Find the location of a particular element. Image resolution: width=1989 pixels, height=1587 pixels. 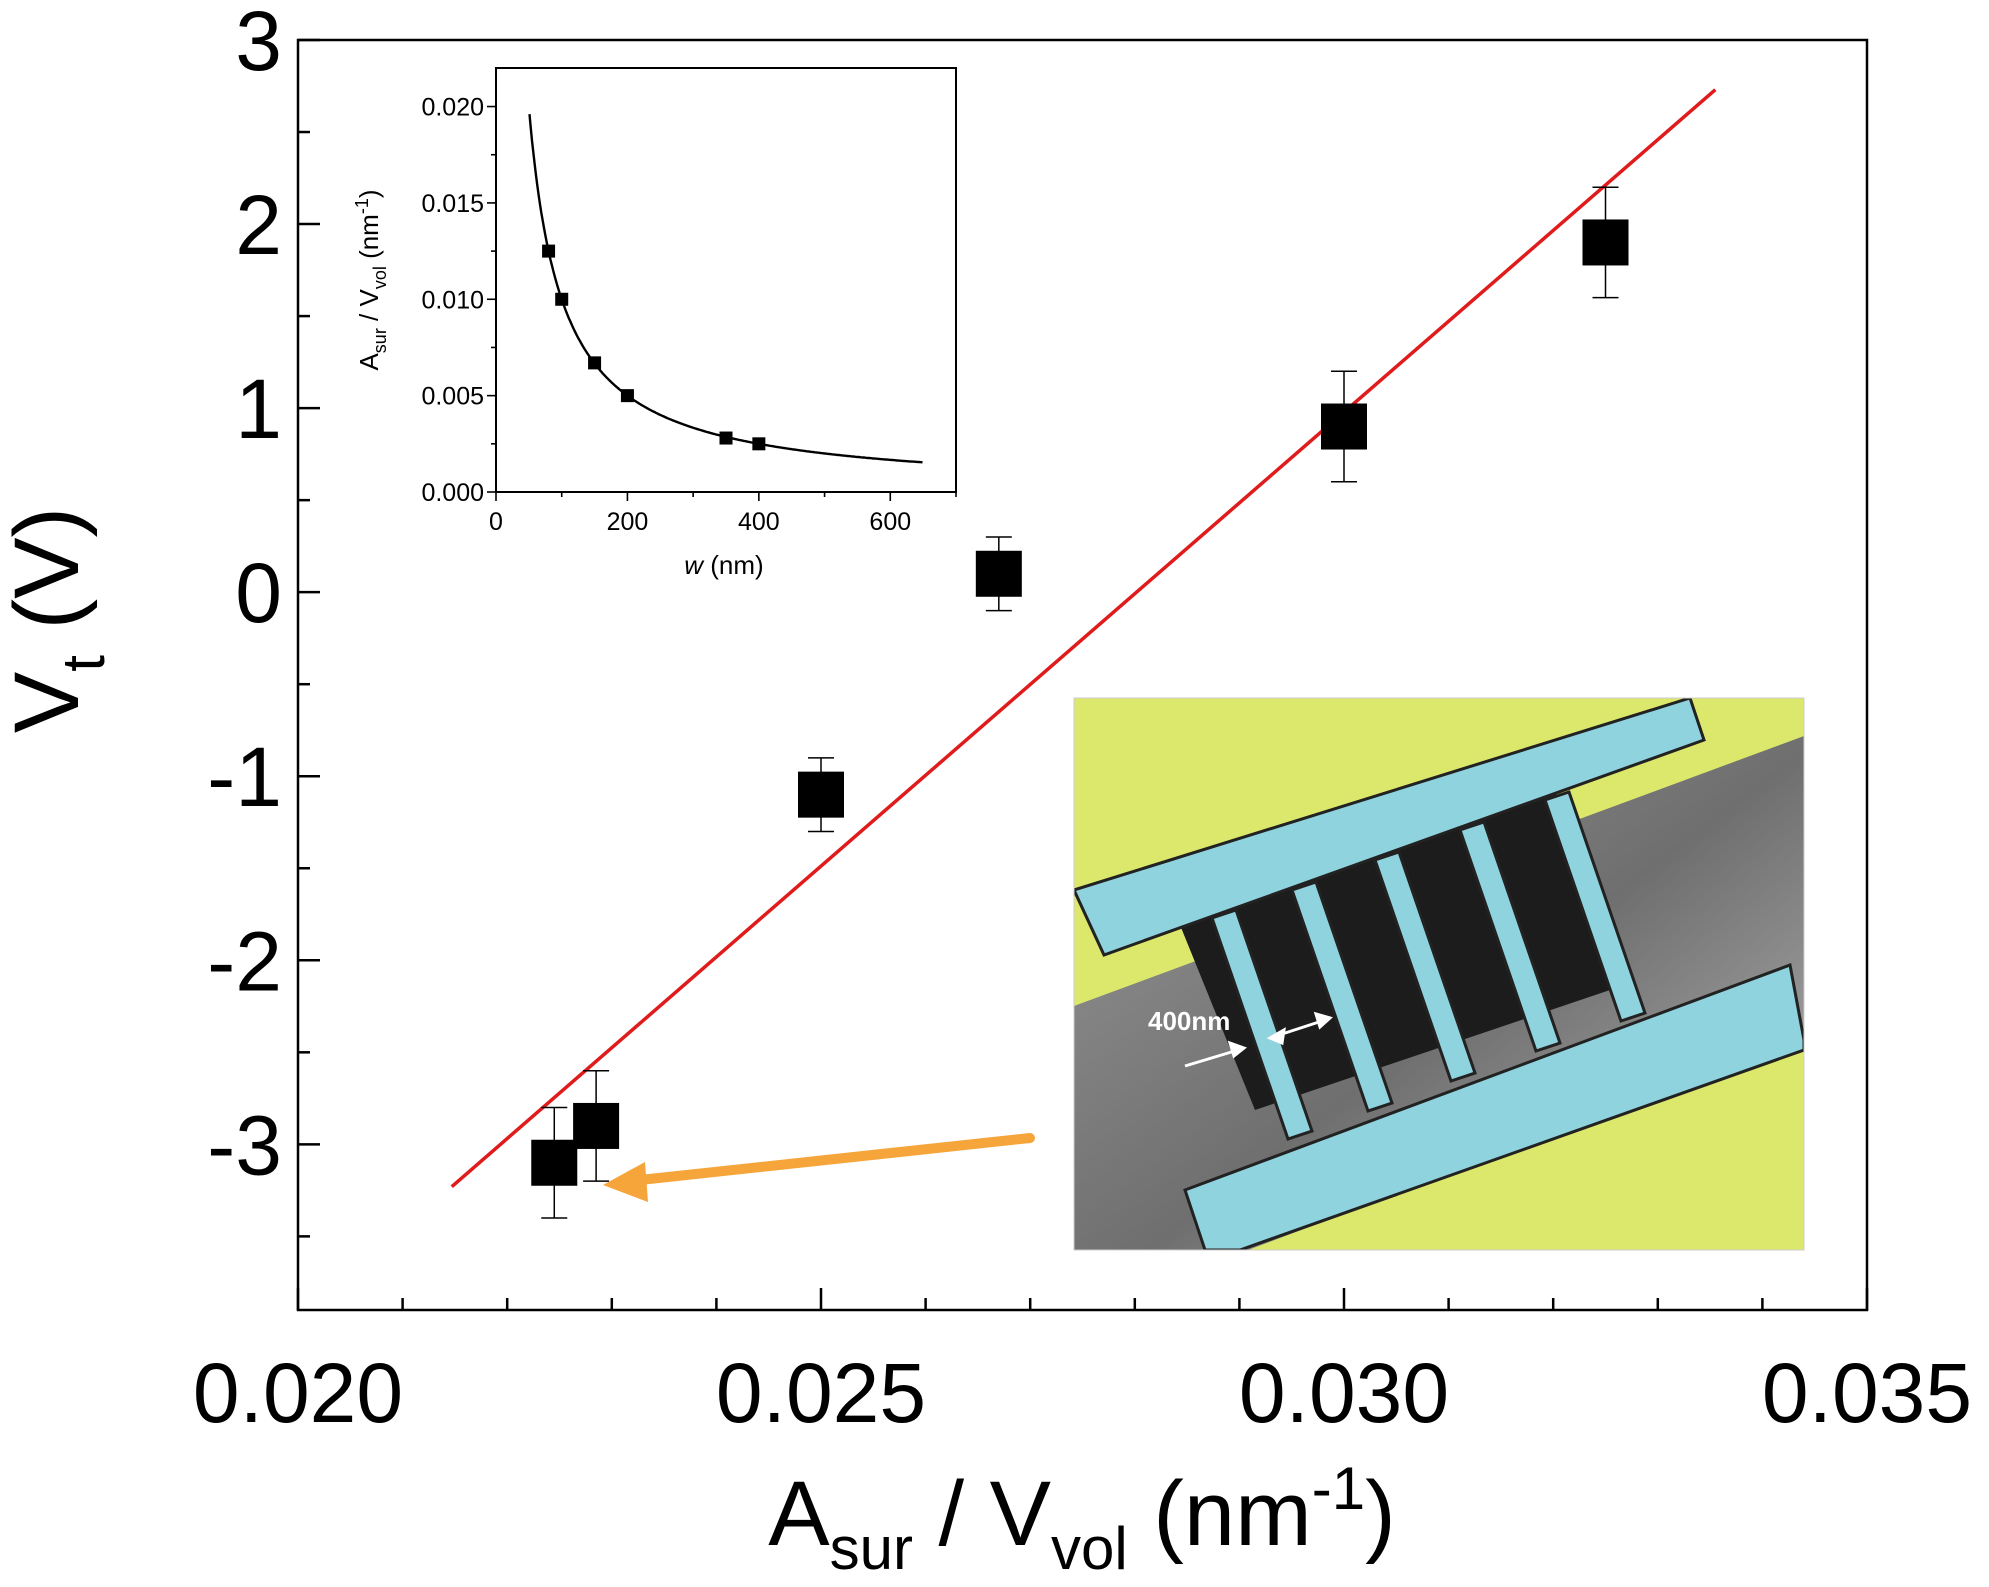

inset-y-axis-title: Asur / Vvol (nm-1) is located at coordinates (371, 279).